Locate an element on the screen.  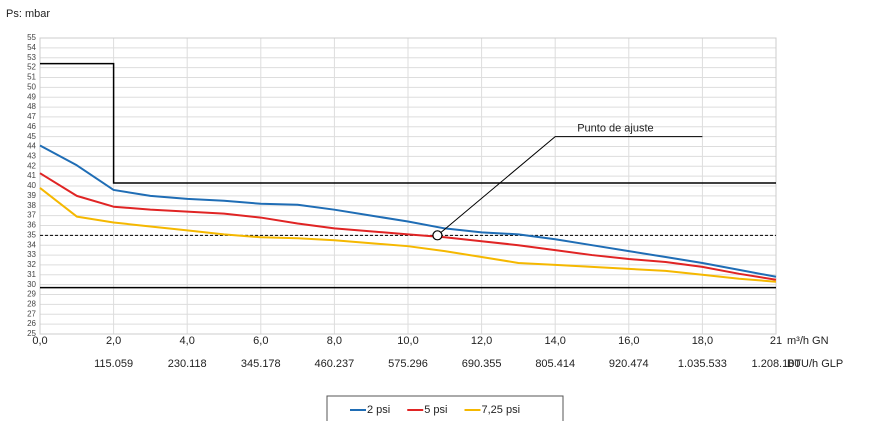
y-tick-label: 51 is located at coordinates (31, 77).